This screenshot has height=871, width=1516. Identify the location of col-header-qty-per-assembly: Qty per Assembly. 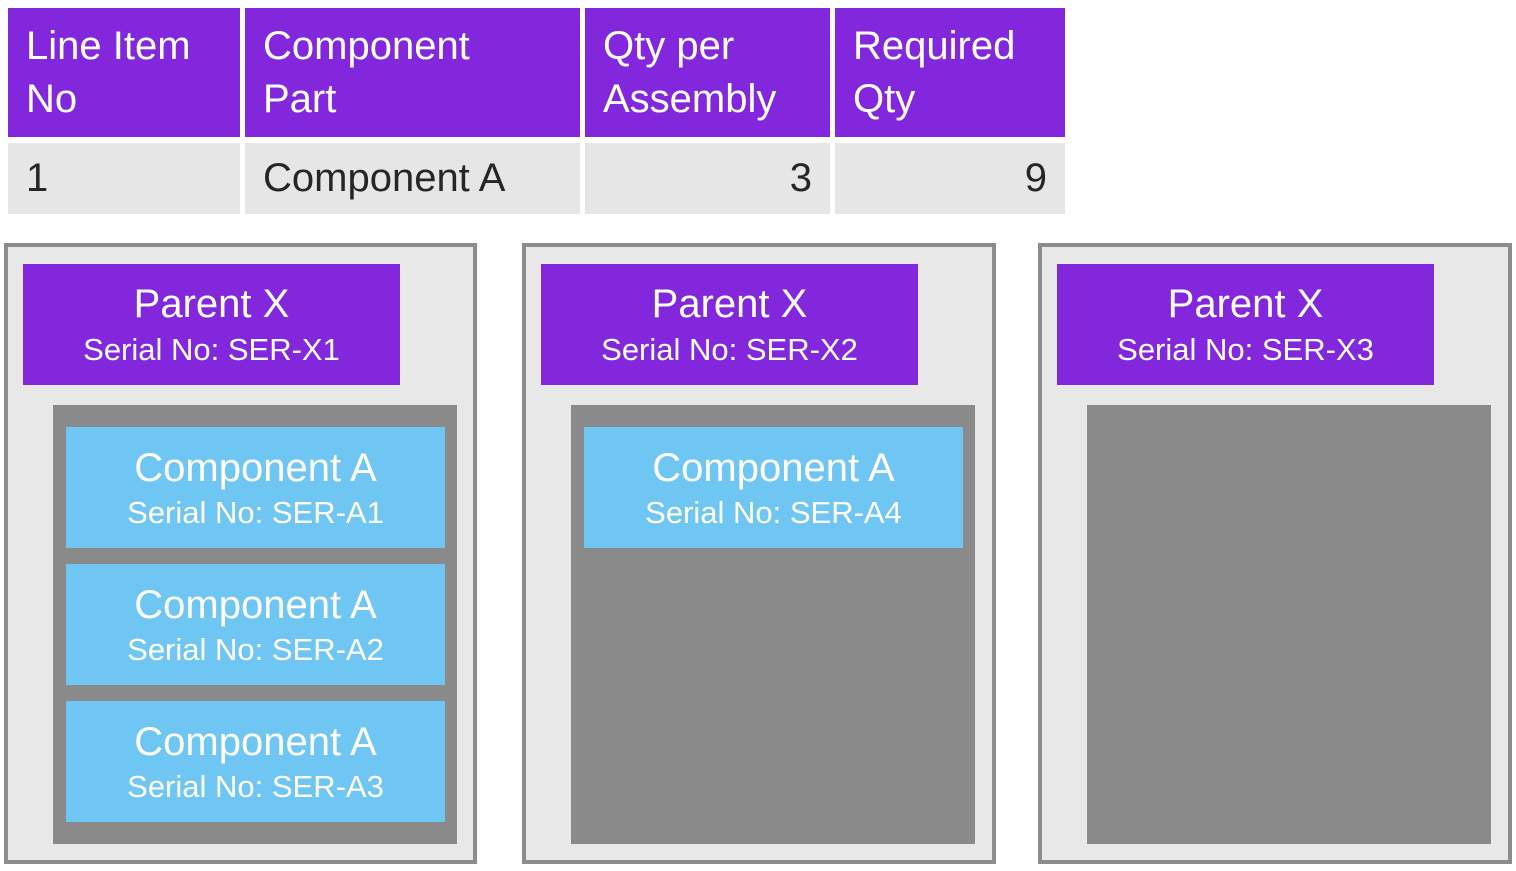
(707, 72).